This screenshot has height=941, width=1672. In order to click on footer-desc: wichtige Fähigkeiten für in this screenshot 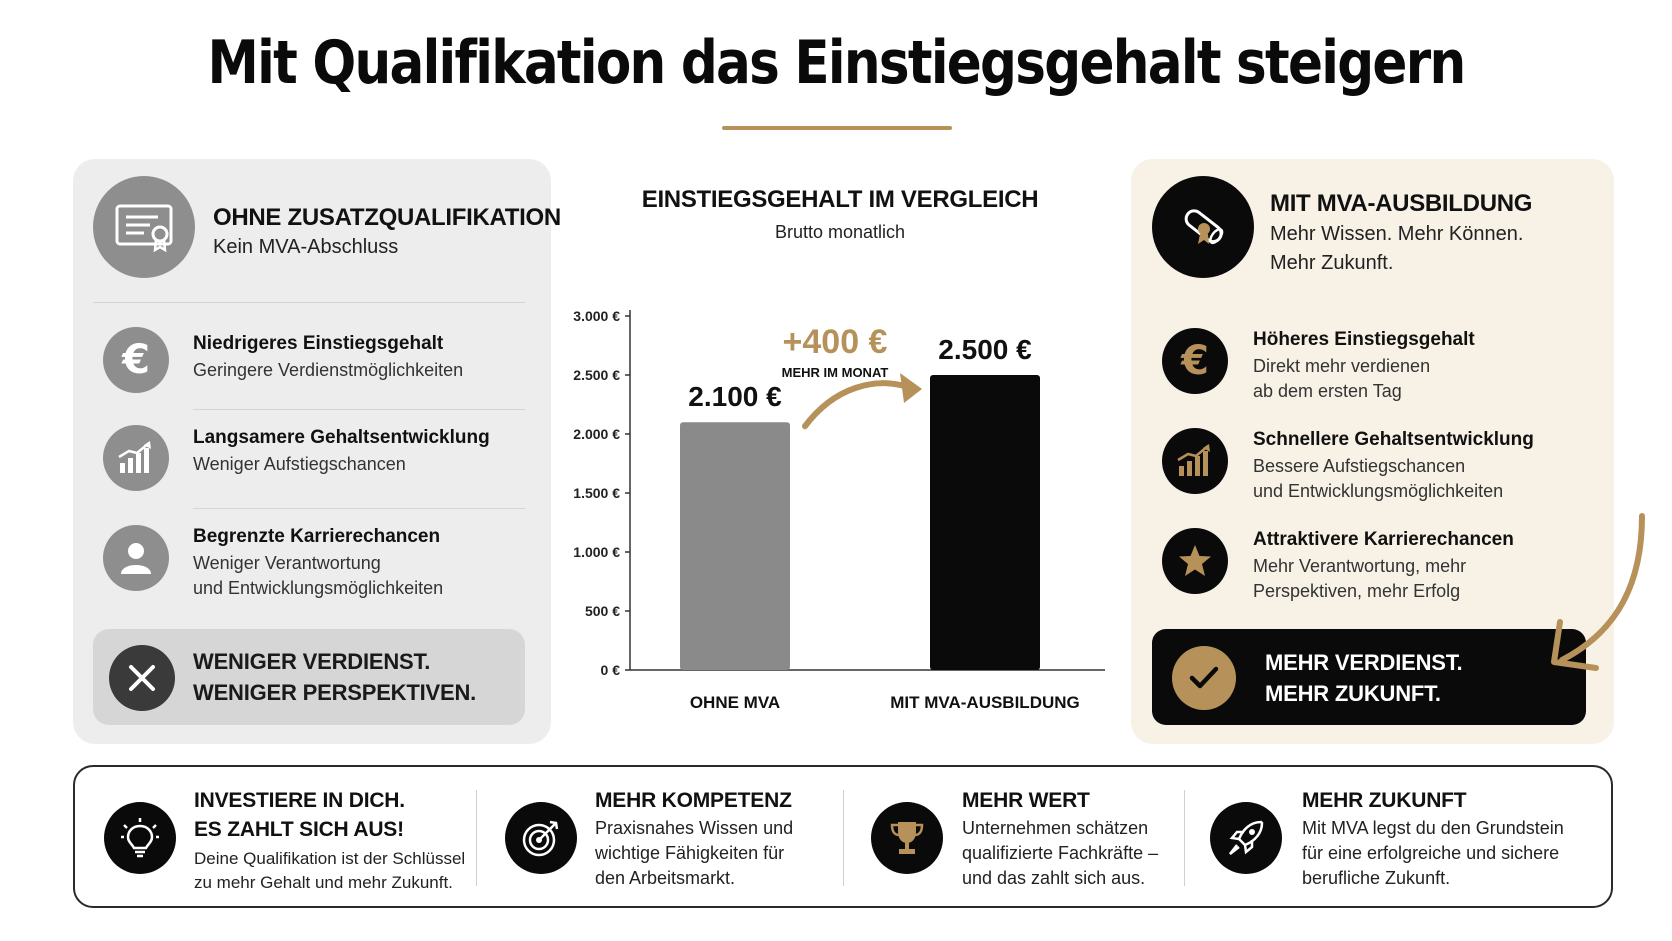, I will do `click(690, 853)`.